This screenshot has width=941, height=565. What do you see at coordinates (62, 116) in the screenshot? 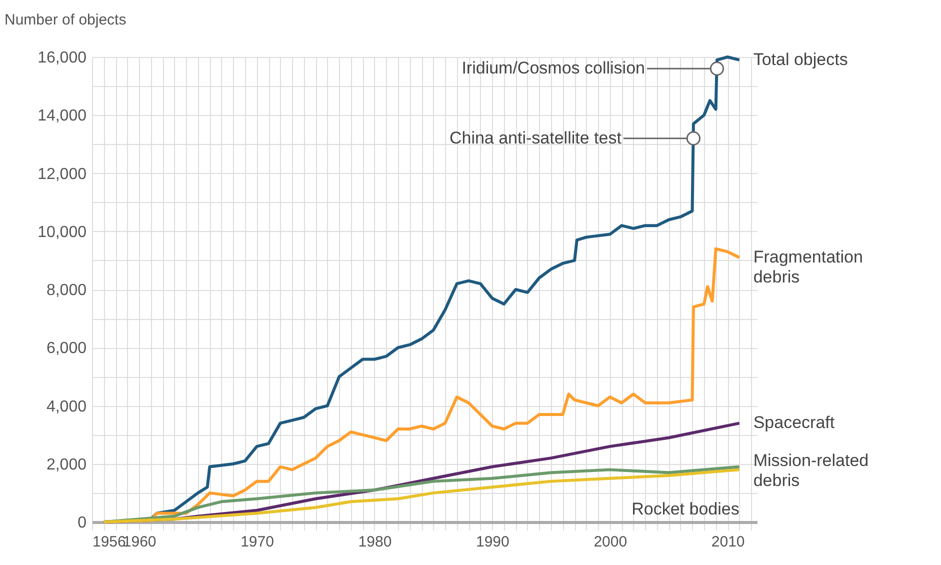
I see `y-tick-label: 14,000` at bounding box center [62, 116].